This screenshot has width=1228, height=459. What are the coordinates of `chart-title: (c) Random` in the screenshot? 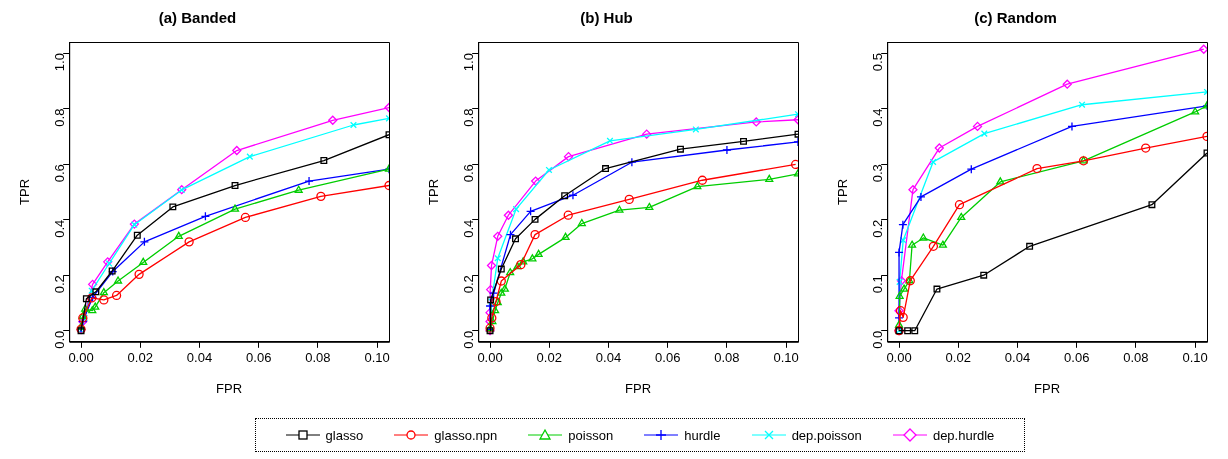 It's located at (1015, 18).